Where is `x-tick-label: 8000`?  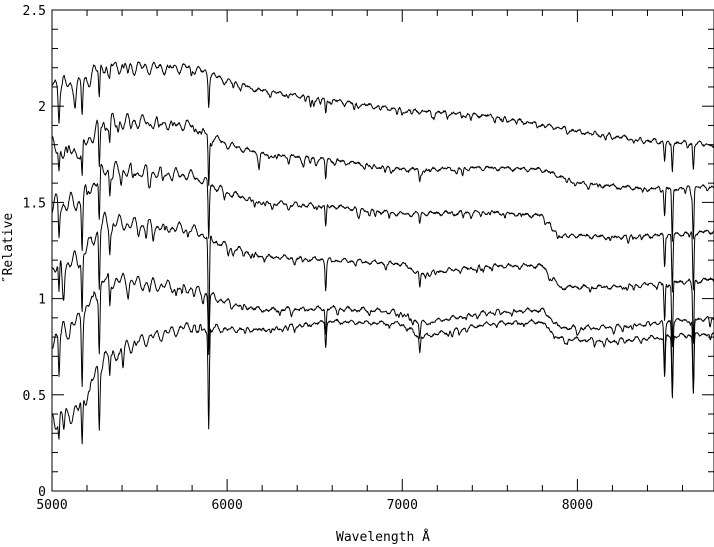 x-tick-label: 8000 is located at coordinates (577, 505).